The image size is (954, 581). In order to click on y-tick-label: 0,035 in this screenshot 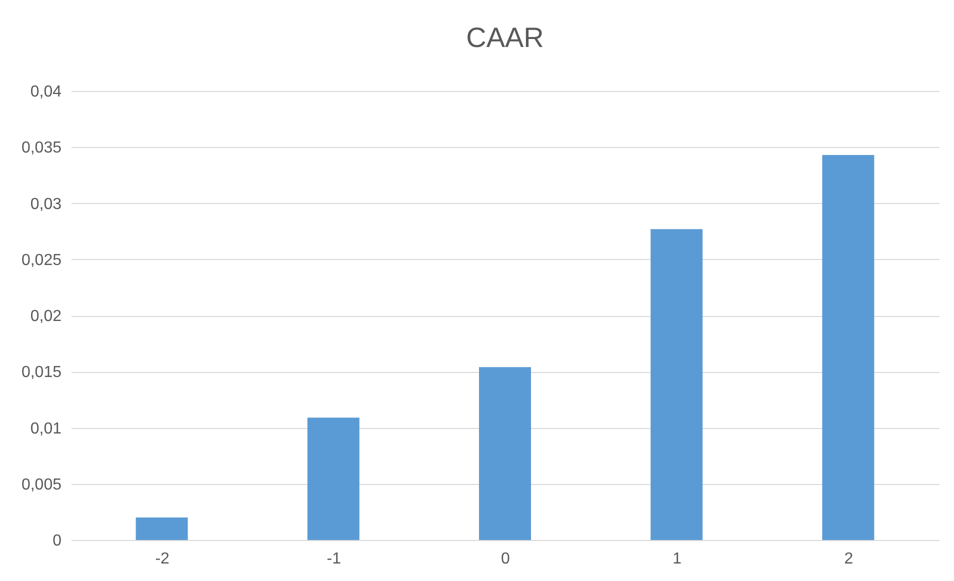, I will do `click(41, 148)`.